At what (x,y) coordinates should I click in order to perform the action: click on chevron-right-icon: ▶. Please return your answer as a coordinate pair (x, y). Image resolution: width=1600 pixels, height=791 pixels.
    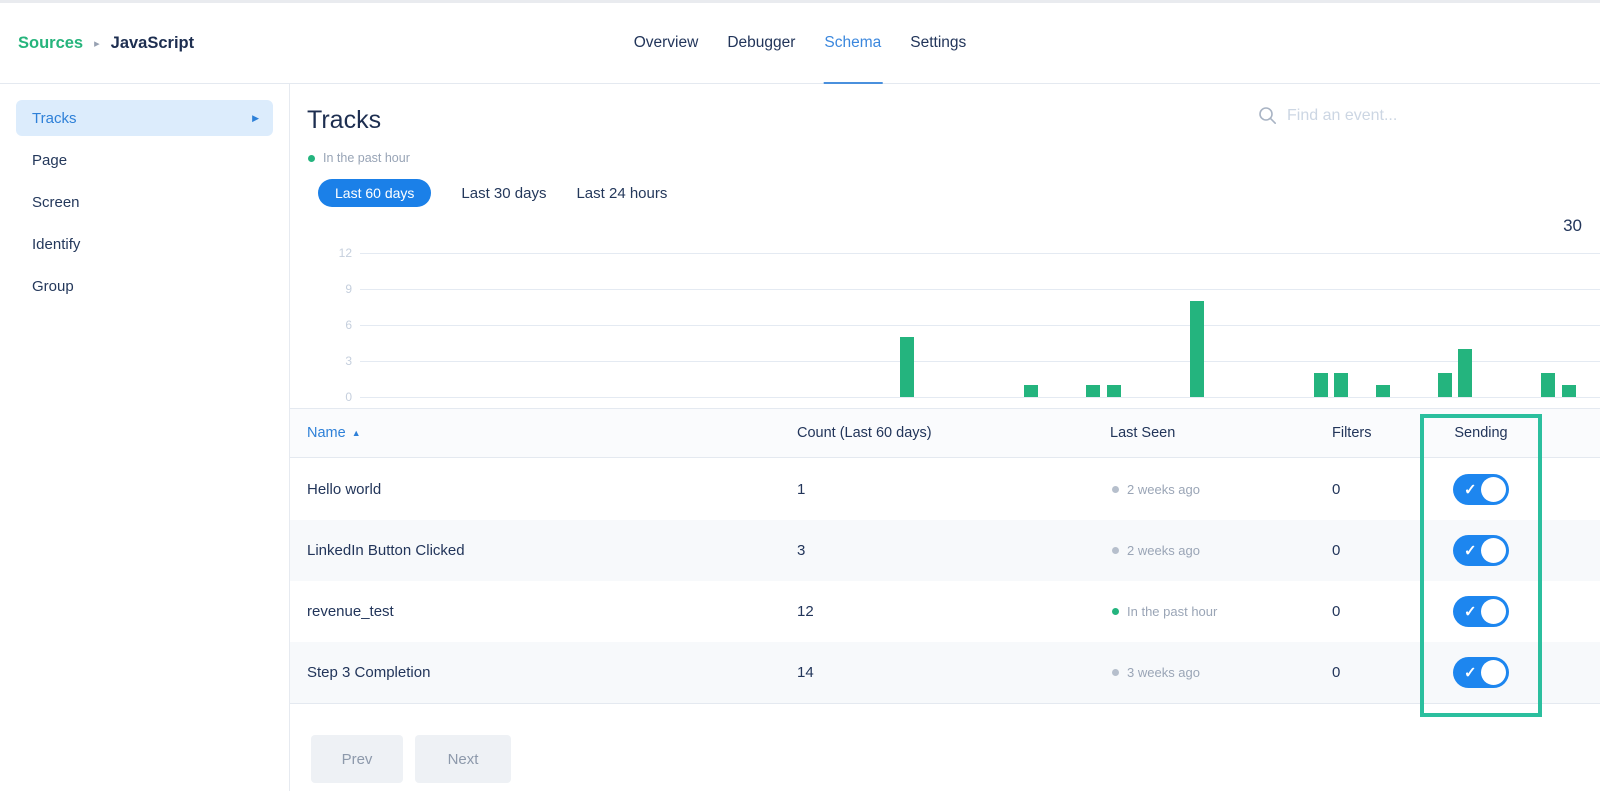
    Looking at the image, I should click on (255, 117).